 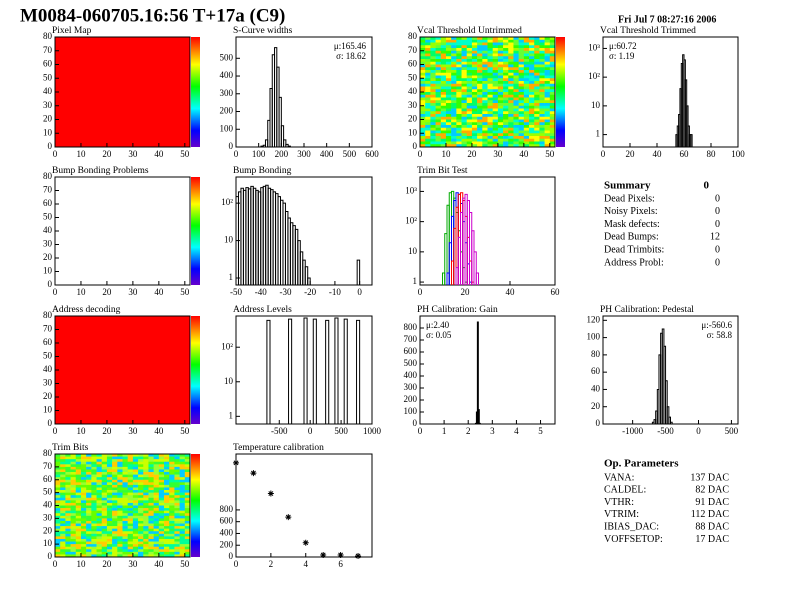 I want to click on y-tick-label: 1, so click(x=231, y=415).